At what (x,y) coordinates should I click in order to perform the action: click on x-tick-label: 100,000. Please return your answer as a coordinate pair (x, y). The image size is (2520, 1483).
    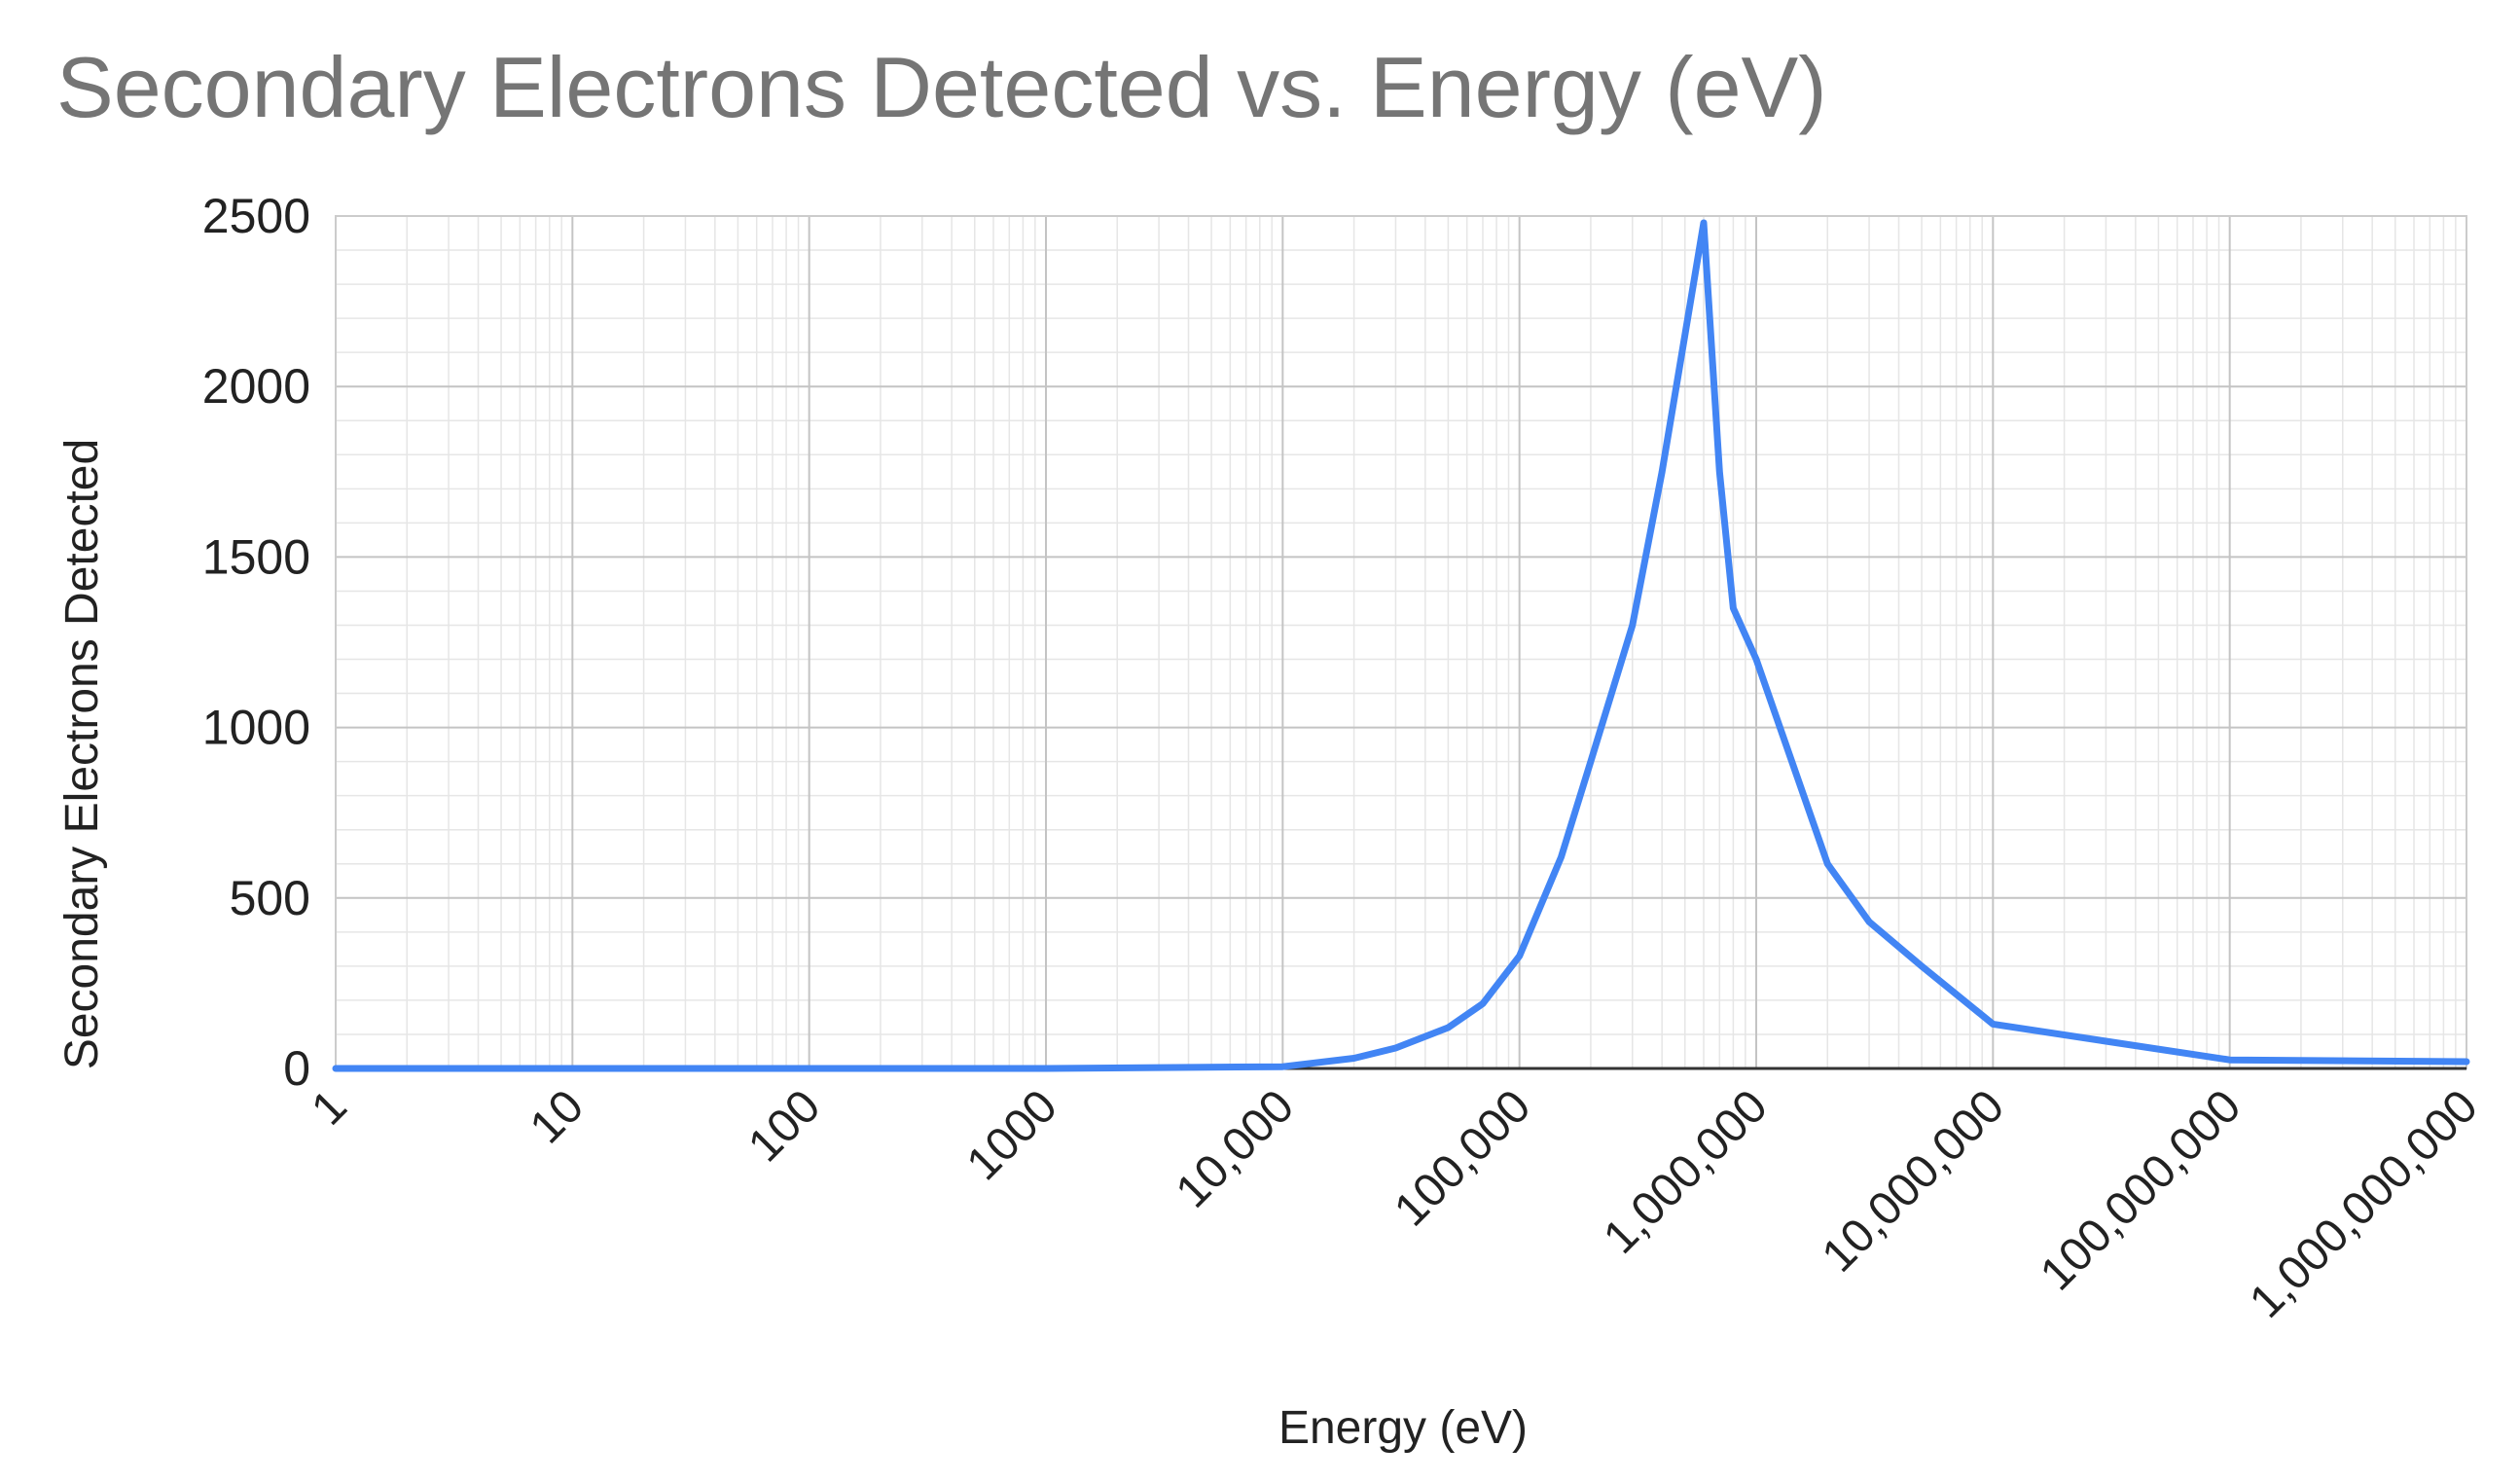
    Looking at the image, I should click on (1462, 1158).